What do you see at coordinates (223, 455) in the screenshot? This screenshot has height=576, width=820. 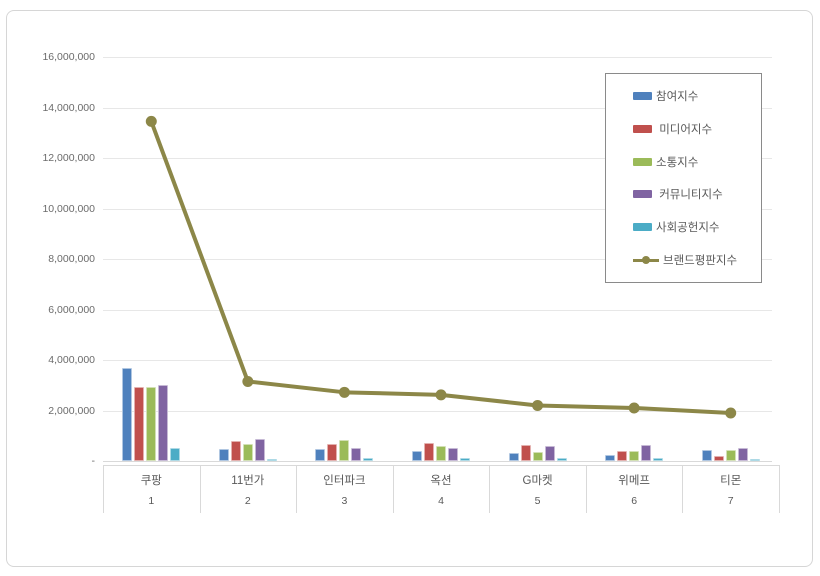 I see `bar-11번가-참여지수` at bounding box center [223, 455].